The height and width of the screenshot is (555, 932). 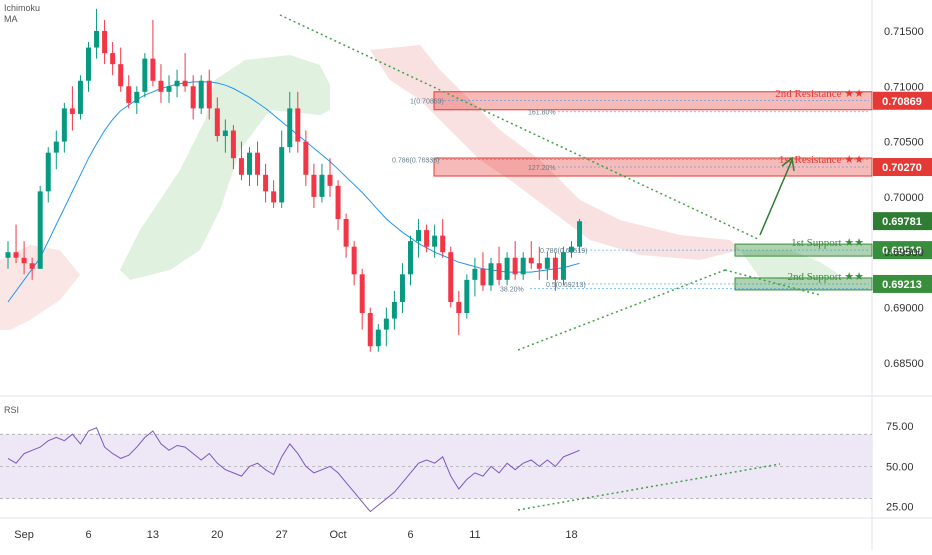 I want to click on fib-label-6: 38.20%, so click(x=512, y=290).